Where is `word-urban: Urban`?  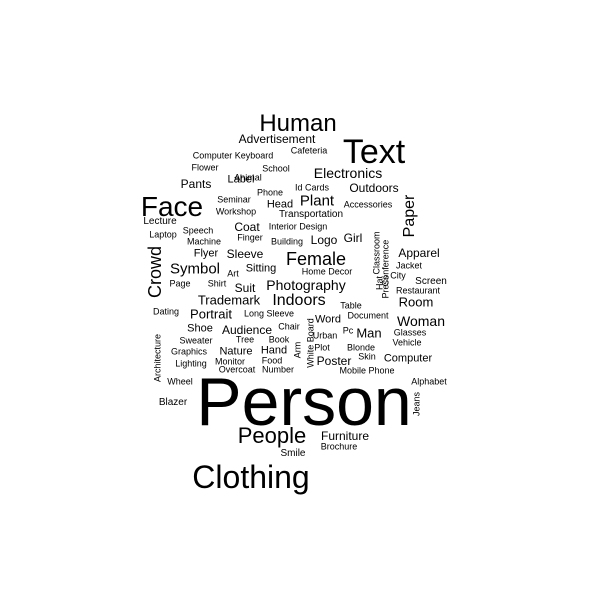
word-urban: Urban is located at coordinates (325, 335).